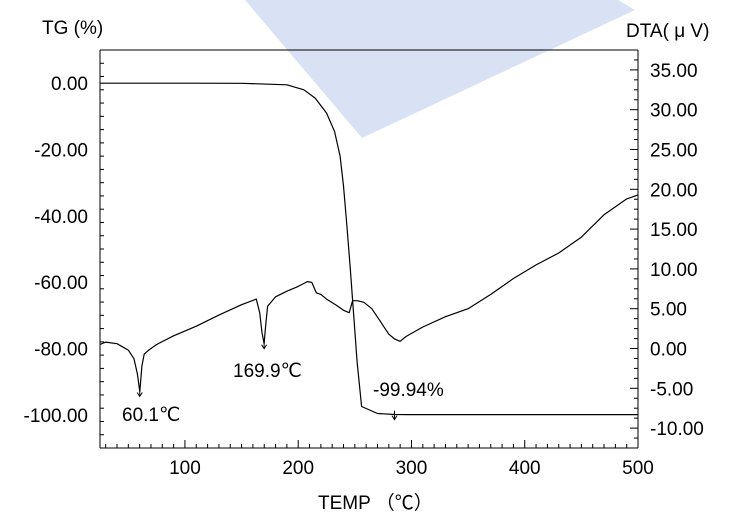  Describe the element at coordinates (674, 270) in the screenshot. I see `y-right-tick-label: 10.00` at that location.